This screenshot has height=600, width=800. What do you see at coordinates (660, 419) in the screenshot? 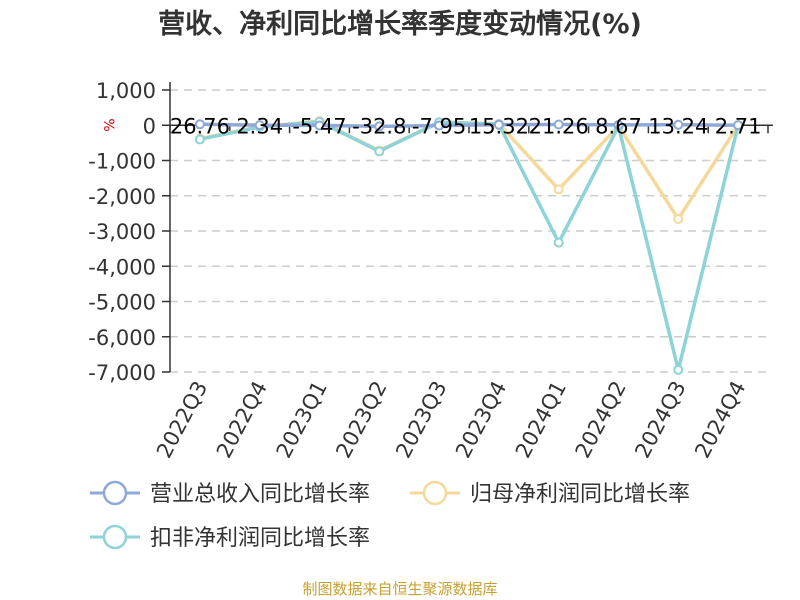
I see `x-tick-label: 2024Q3` at bounding box center [660, 419].